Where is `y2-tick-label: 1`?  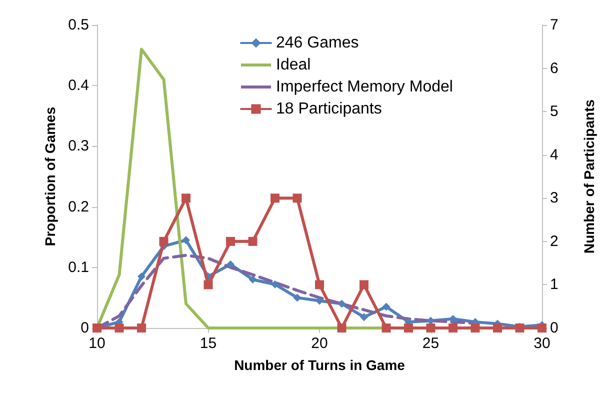
y2-tick-label: 1 is located at coordinates (554, 285).